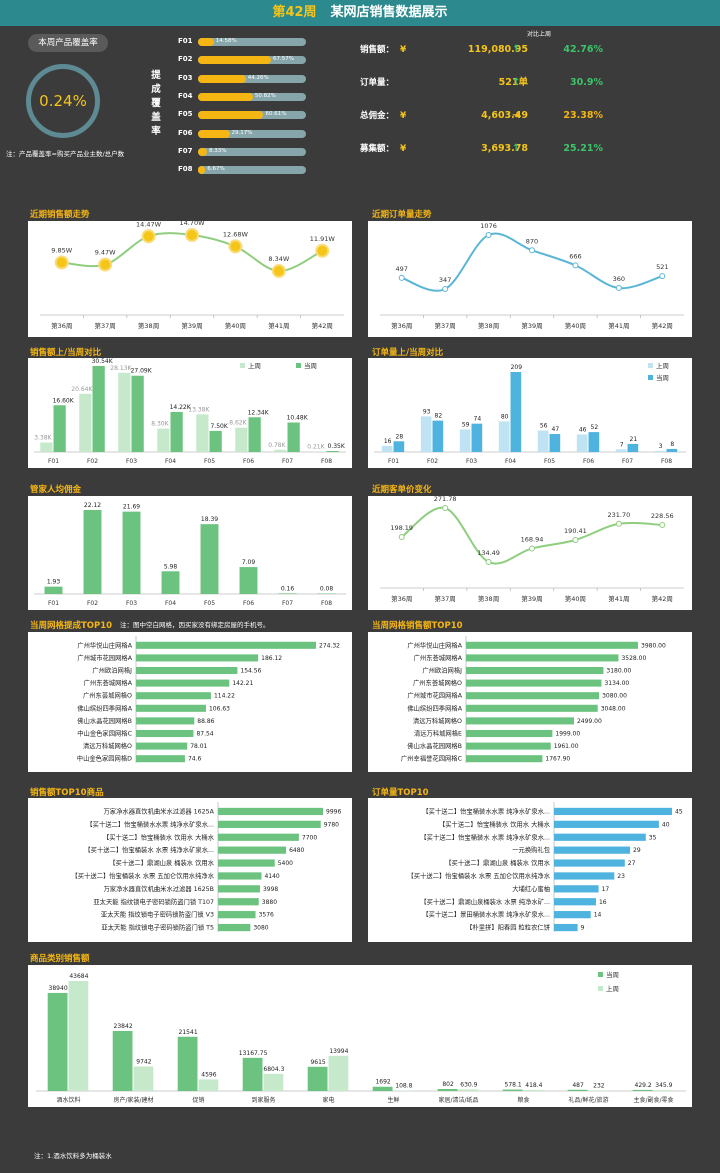  I want to click on data-label: 0.08, so click(327, 589).